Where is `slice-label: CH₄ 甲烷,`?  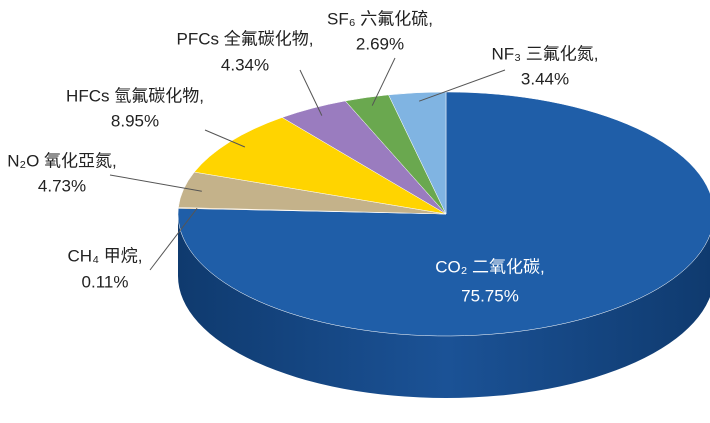 slice-label: CH₄ 甲烷, is located at coordinates (105, 255).